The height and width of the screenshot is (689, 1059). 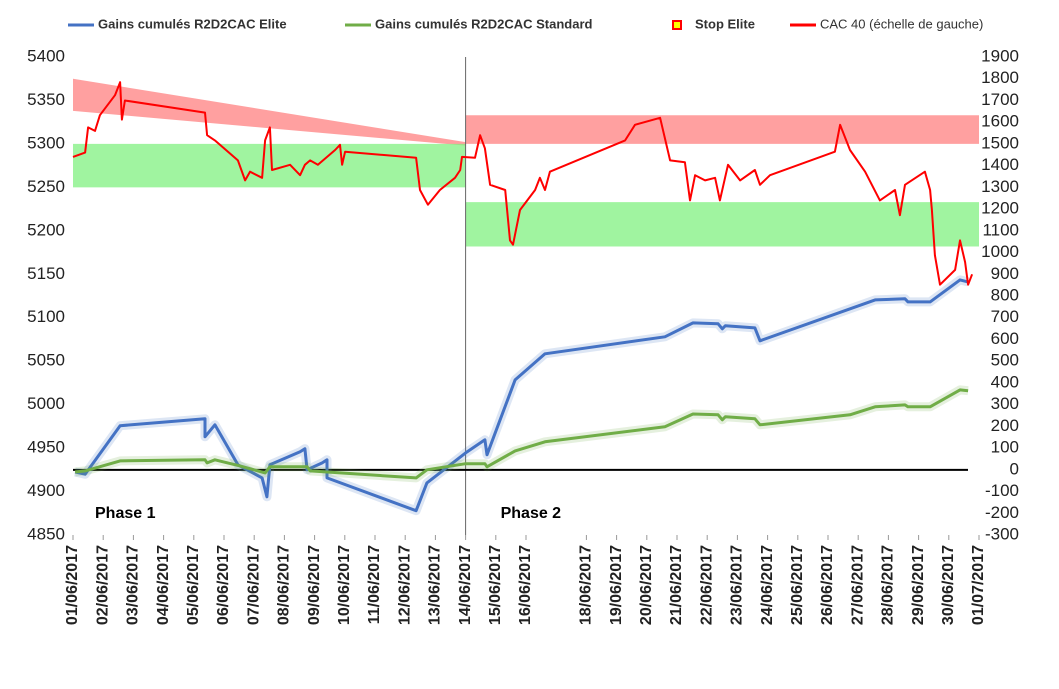 I want to click on x-tick-label: 27/06/2017, so click(x=857, y=585).